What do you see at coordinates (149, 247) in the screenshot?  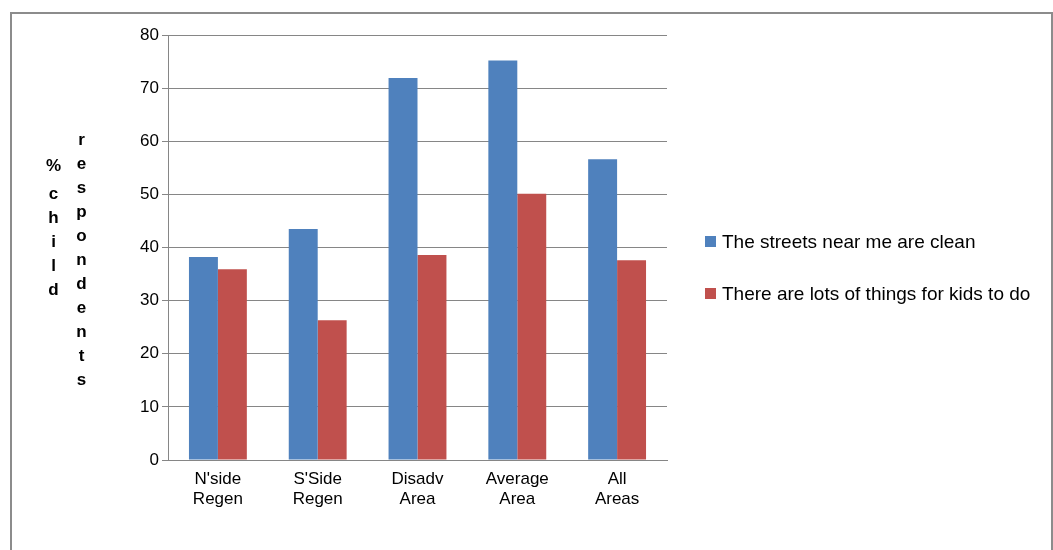 I see `y-tick-label: 40` at bounding box center [149, 247].